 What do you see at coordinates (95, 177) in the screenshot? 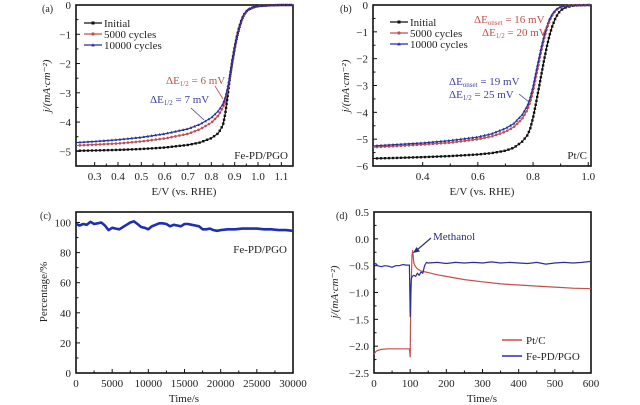
I see `x-tick-label: 0.3` at bounding box center [95, 177].